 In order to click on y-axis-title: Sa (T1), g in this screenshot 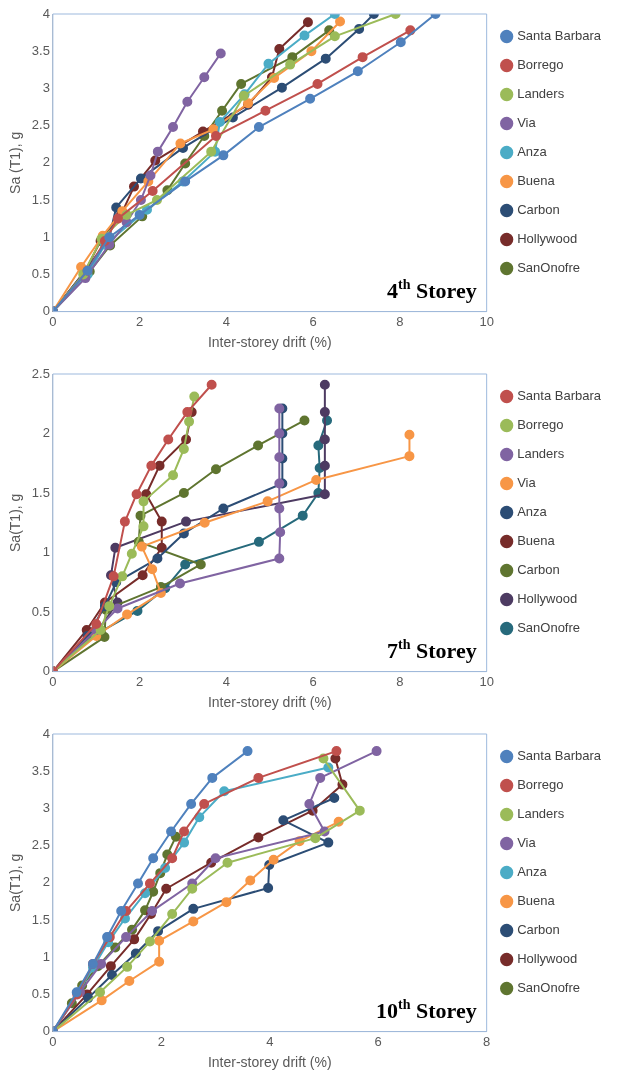, I will do `click(15, 162)`.